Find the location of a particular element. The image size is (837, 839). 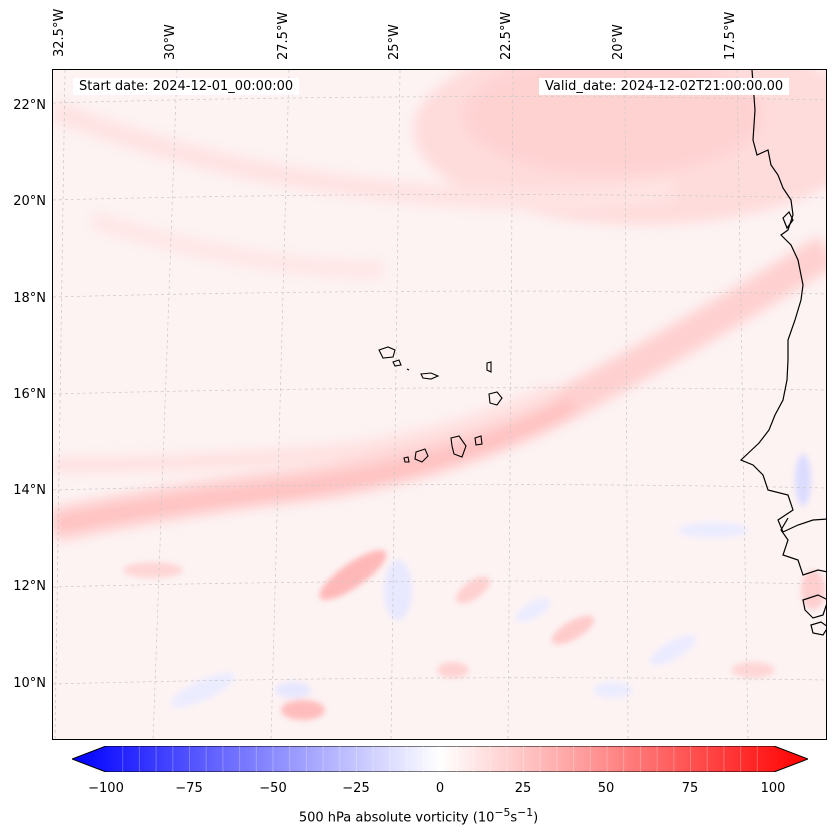

lon-label-17-5w: 17.5°W is located at coordinates (730, 35).